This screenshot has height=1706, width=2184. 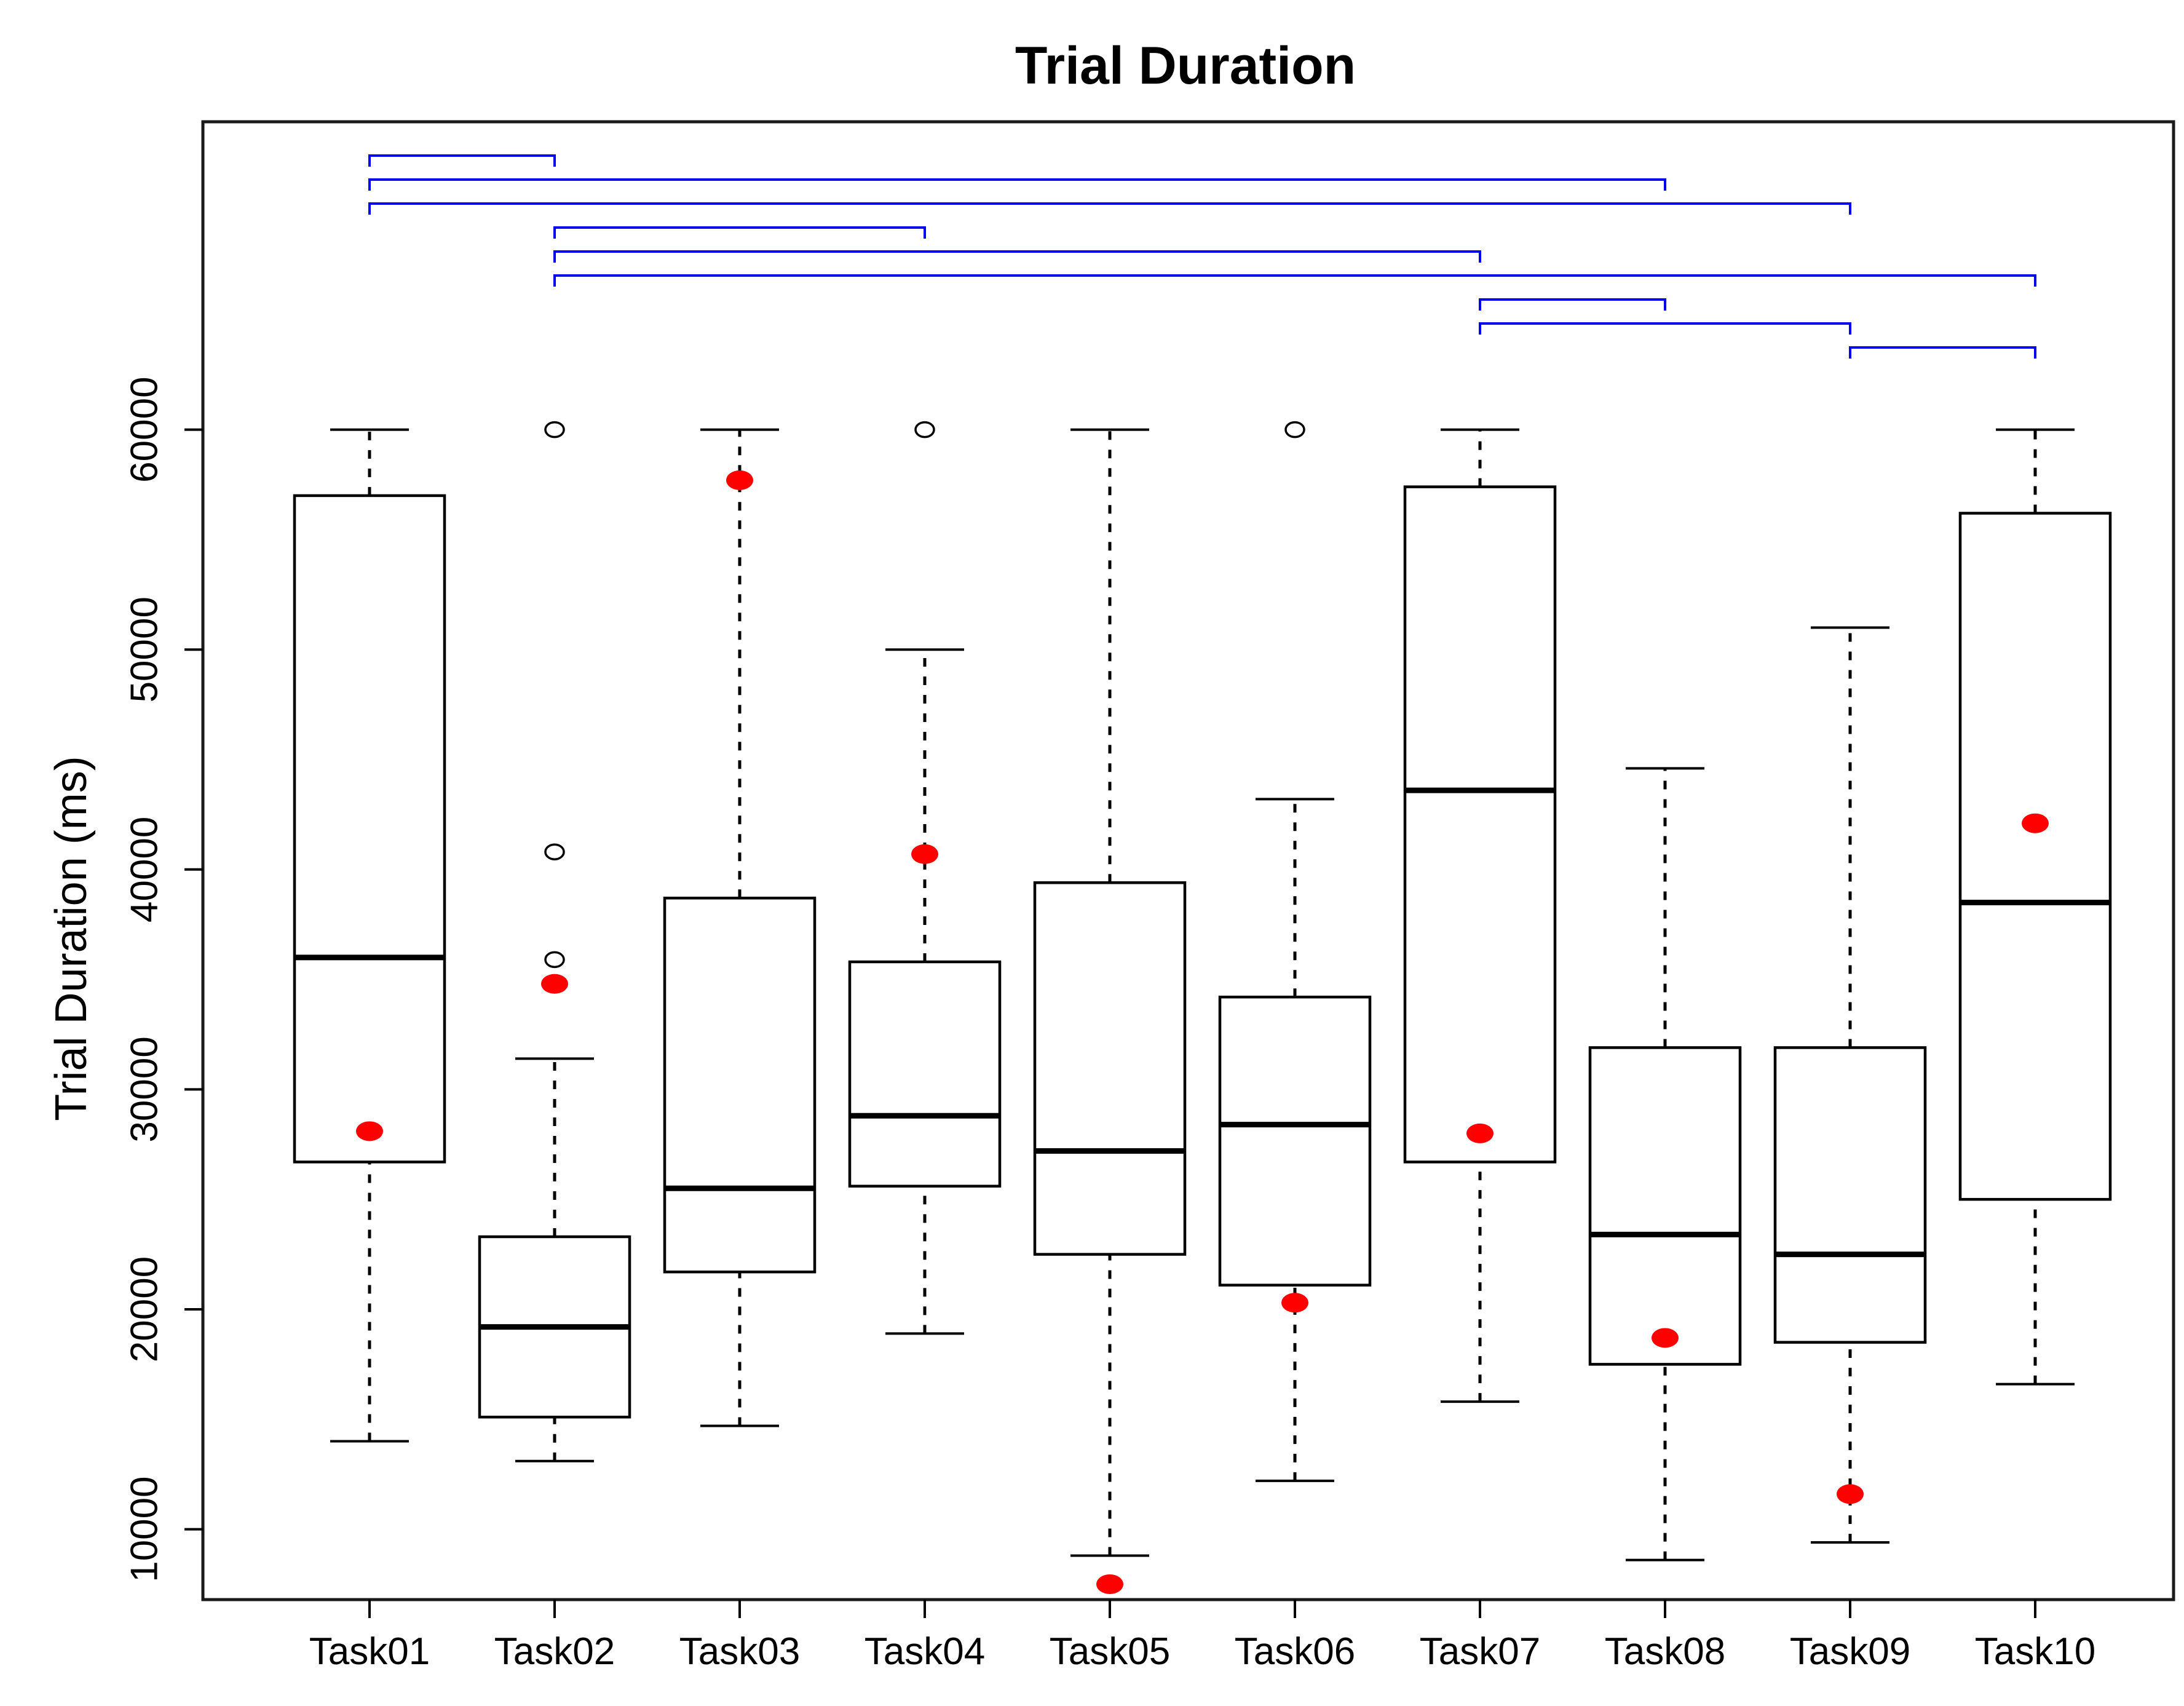 I want to click on boxplot-task10, so click(x=2035, y=907).